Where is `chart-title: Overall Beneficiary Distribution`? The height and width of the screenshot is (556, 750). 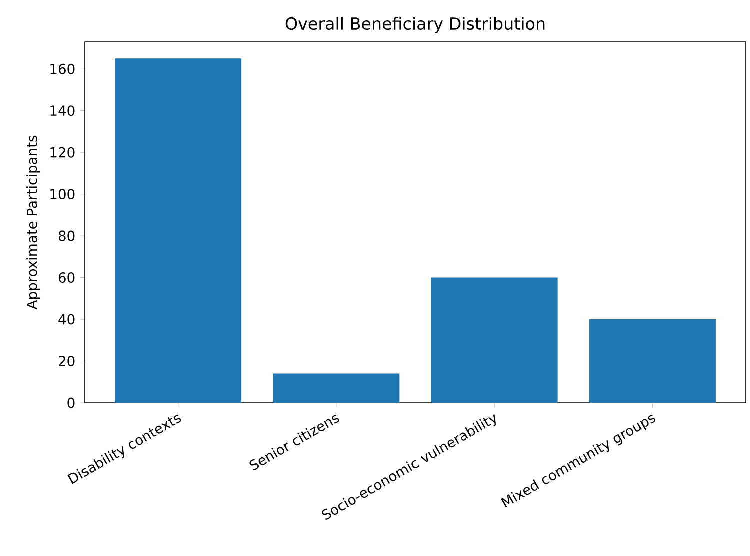
chart-title: Overall Beneficiary Distribution is located at coordinates (415, 25).